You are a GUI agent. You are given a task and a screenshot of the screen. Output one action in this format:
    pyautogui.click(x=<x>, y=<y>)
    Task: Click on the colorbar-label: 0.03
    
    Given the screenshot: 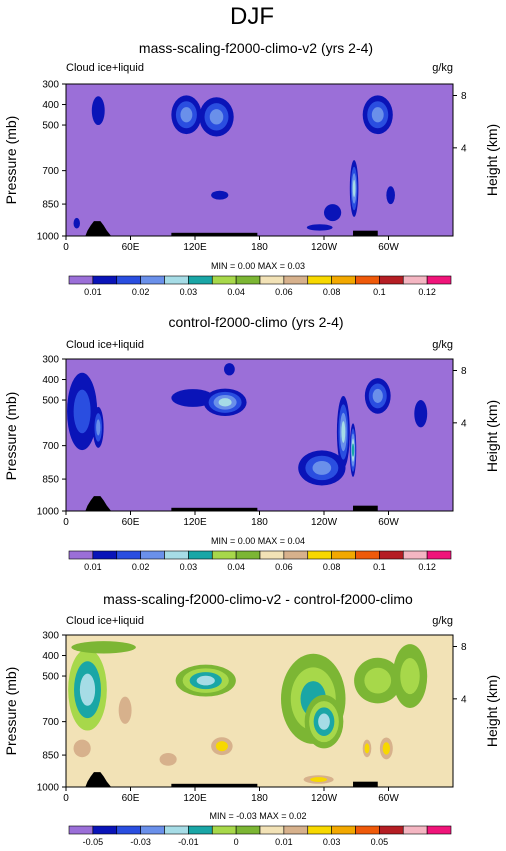 What is the action you would take?
    pyautogui.click(x=189, y=567)
    